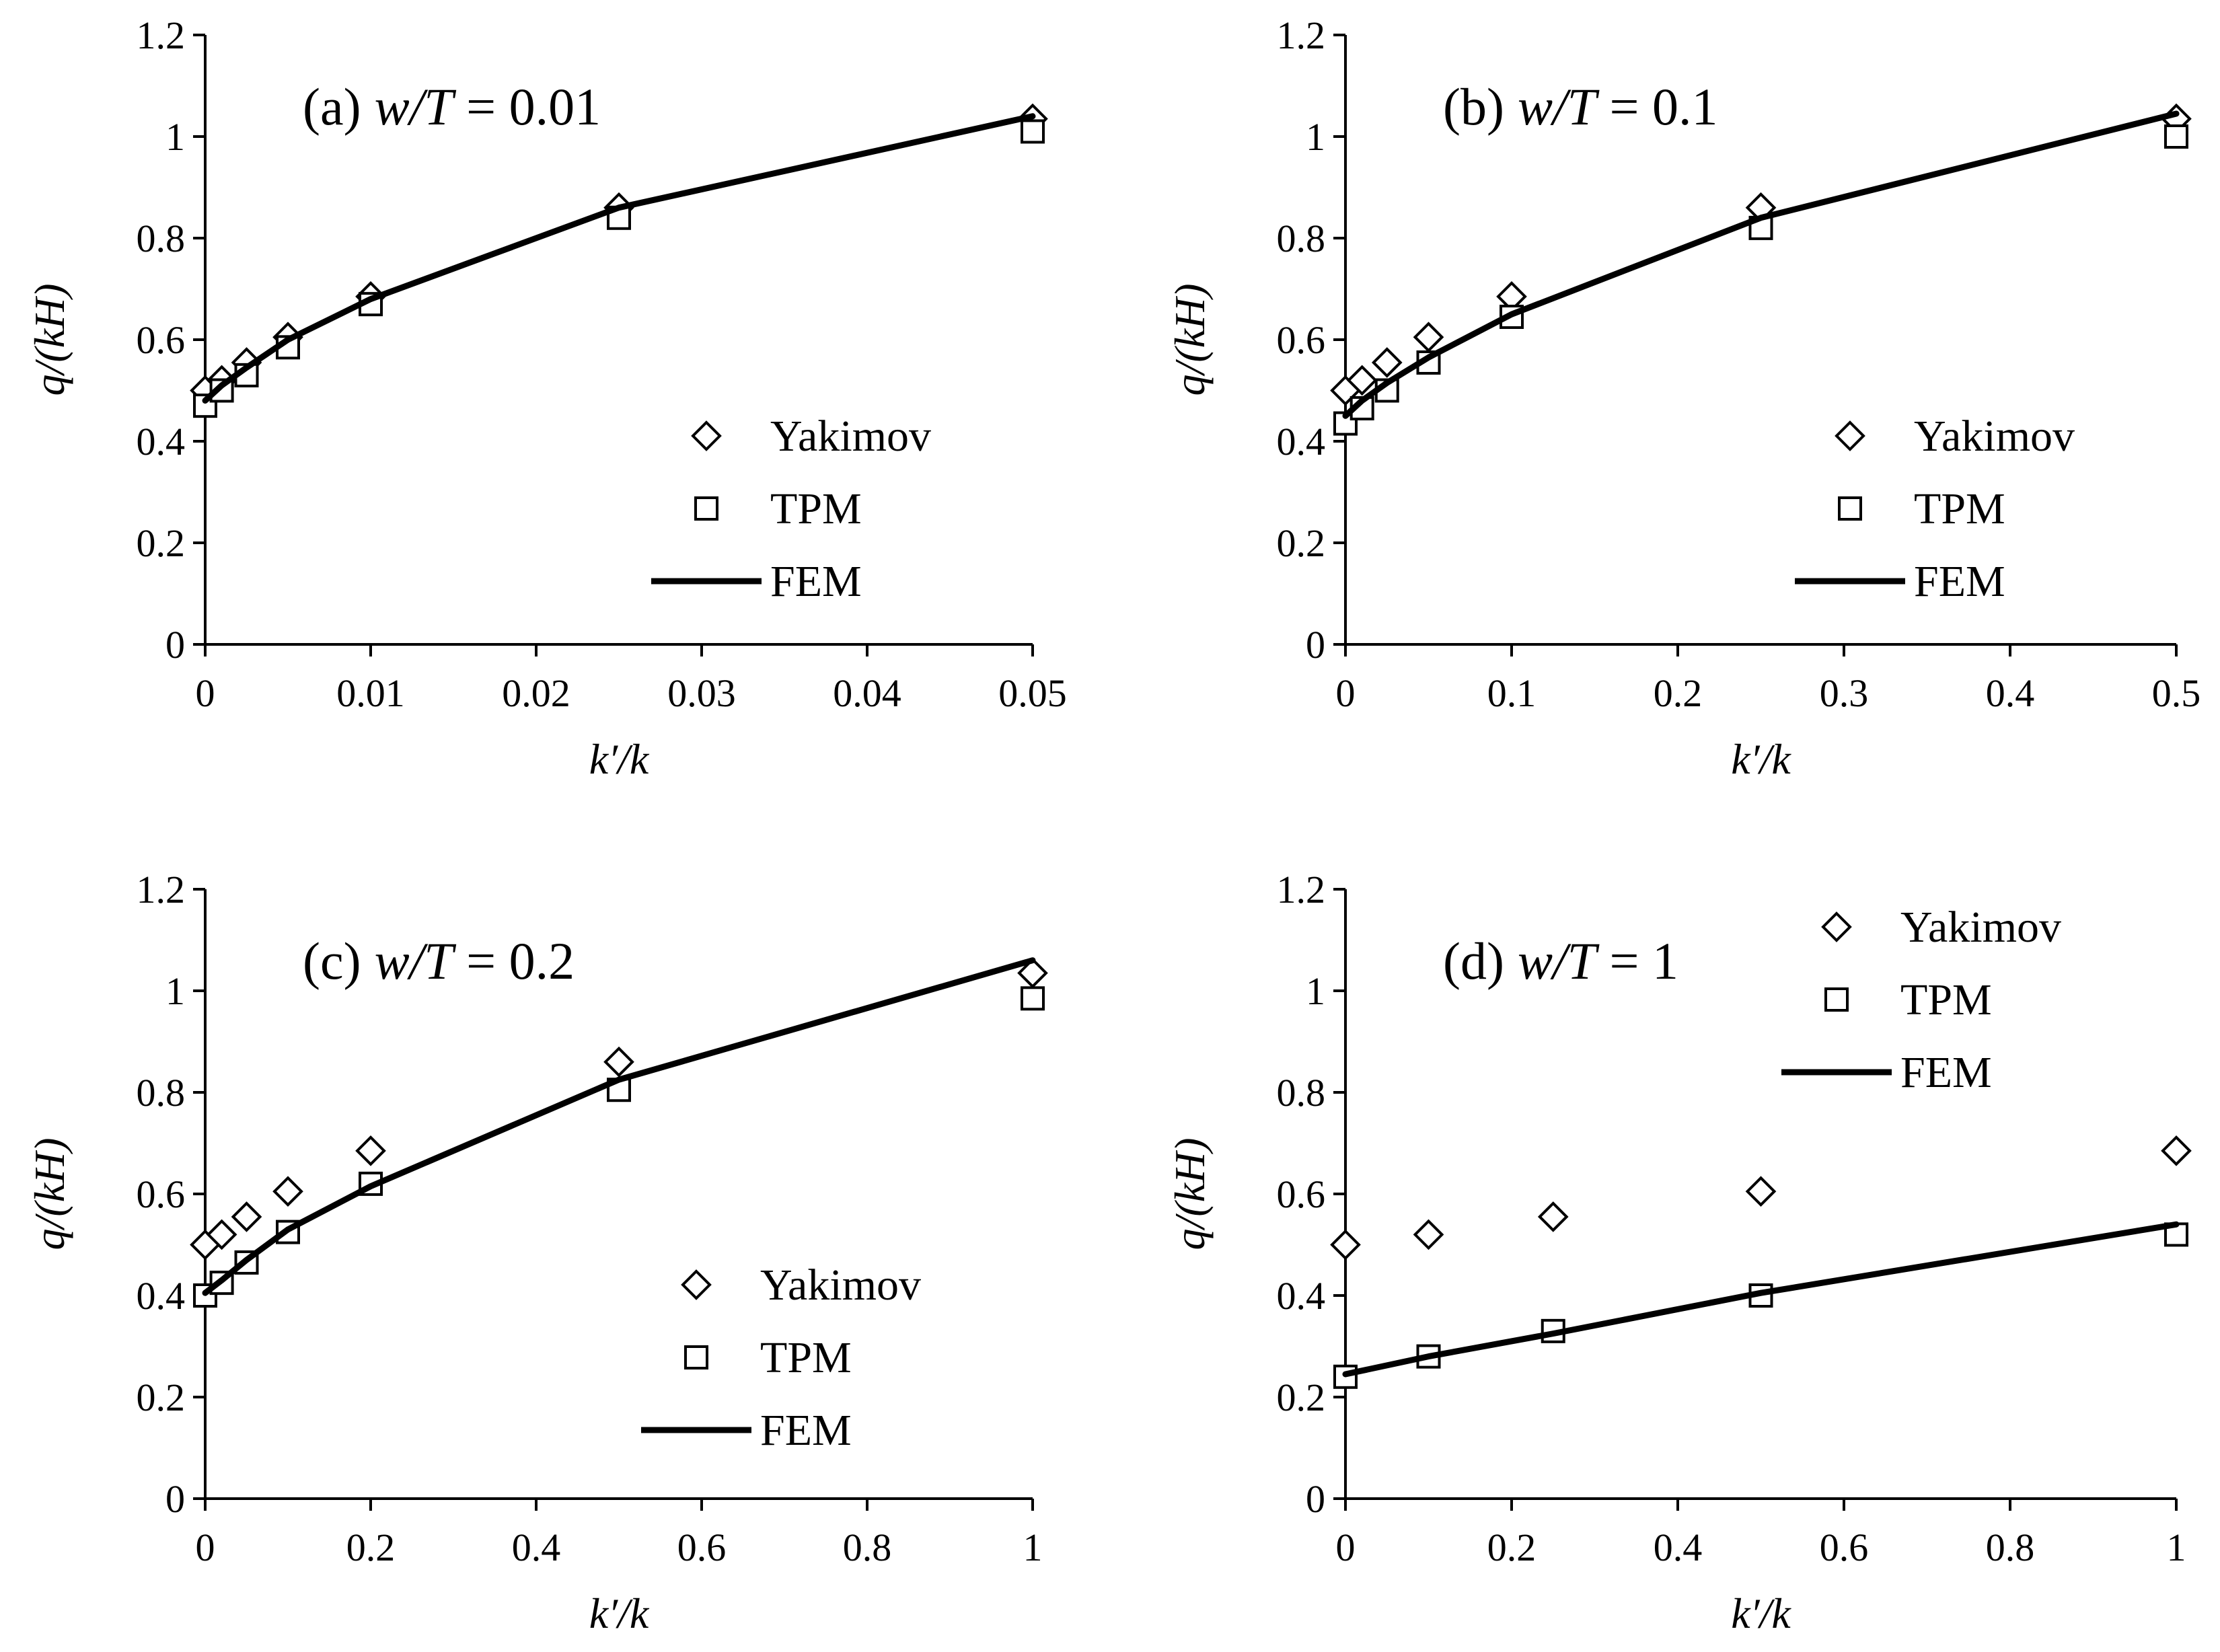 This screenshot has width=2220, height=1652. What do you see at coordinates (701, 693) in the screenshot?
I see `x-tick-label: 0.03` at bounding box center [701, 693].